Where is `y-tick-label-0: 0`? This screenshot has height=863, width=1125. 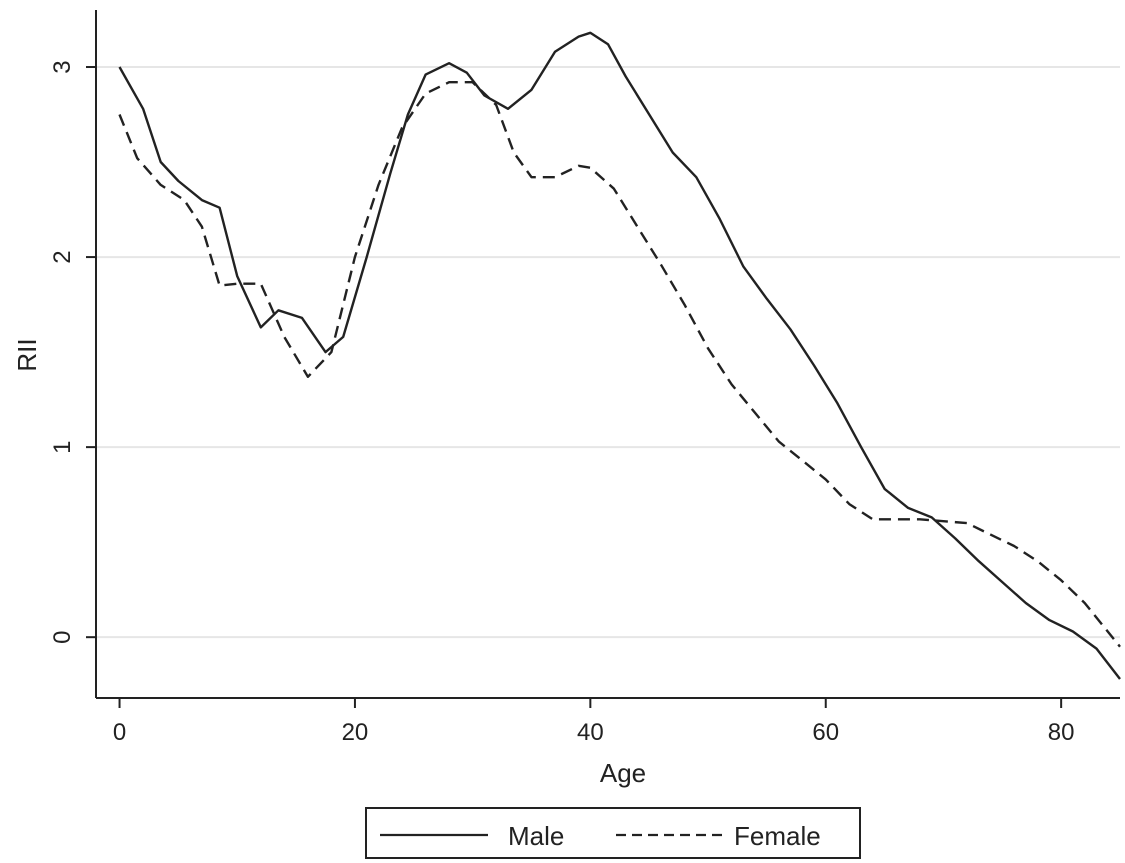
y-tick-label-0: 0 is located at coordinates (62, 637).